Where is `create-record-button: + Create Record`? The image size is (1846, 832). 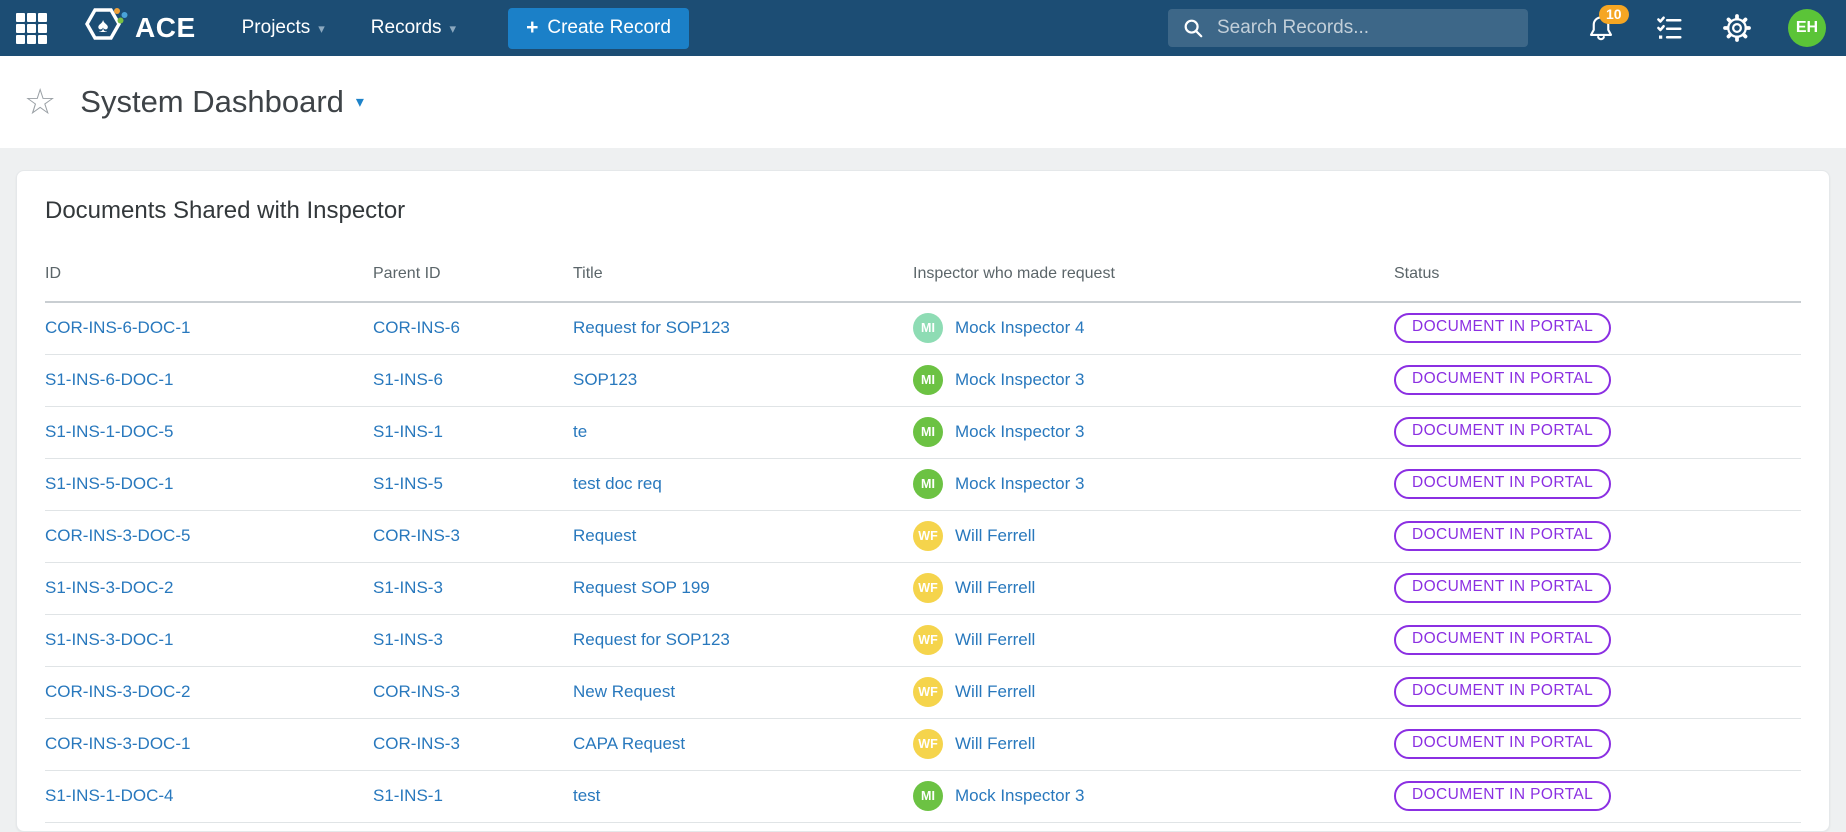
create-record-button: + Create Record is located at coordinates (598, 28).